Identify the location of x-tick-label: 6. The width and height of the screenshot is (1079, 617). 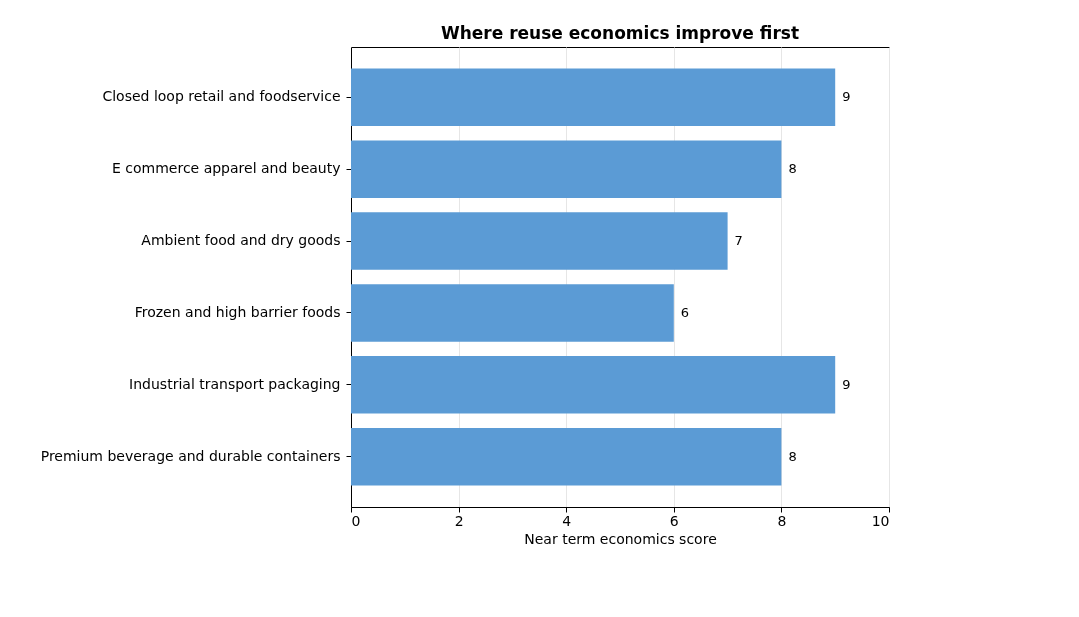
(674, 520).